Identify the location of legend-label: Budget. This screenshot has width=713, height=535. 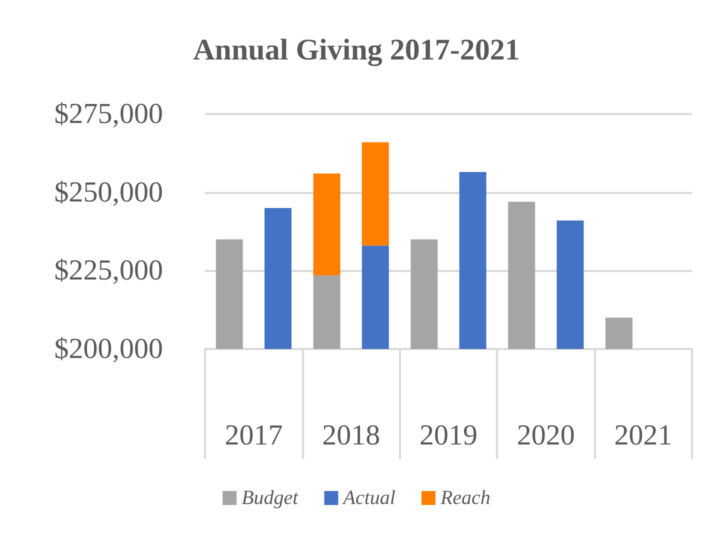
(270, 498).